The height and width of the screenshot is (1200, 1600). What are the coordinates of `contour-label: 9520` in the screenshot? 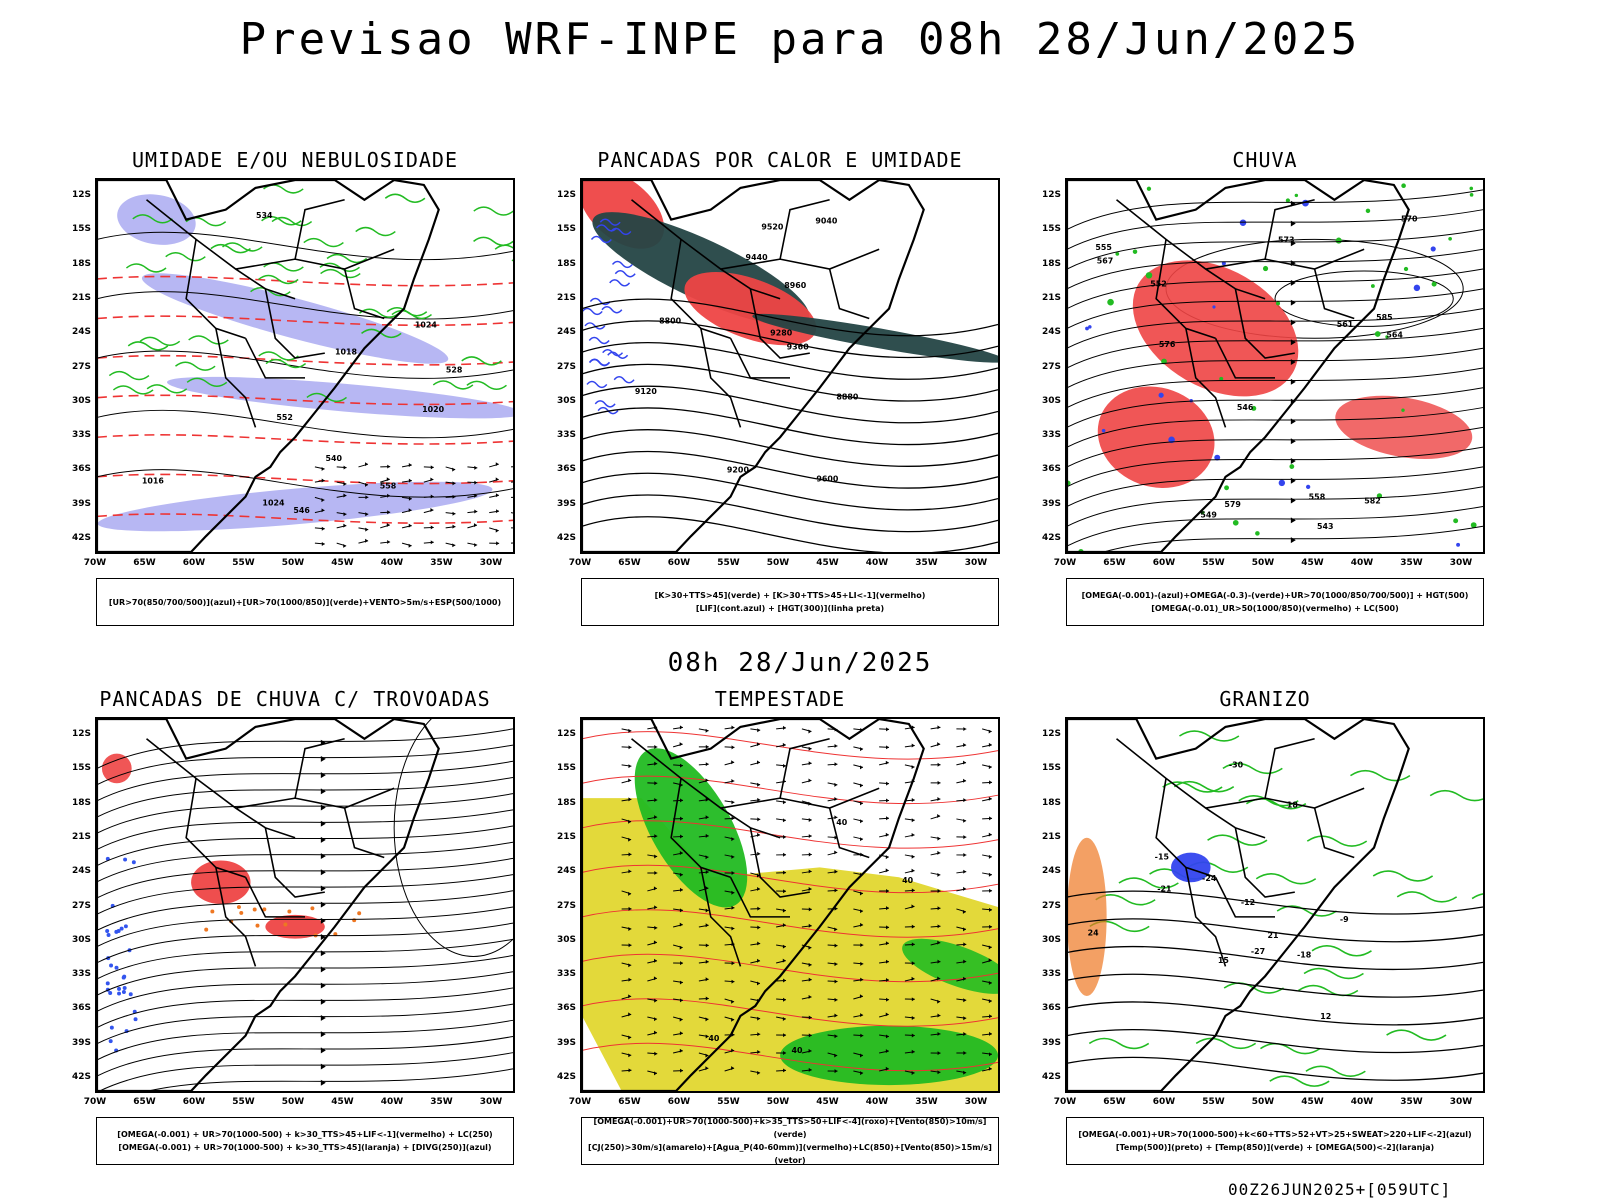 It's located at (772, 226).